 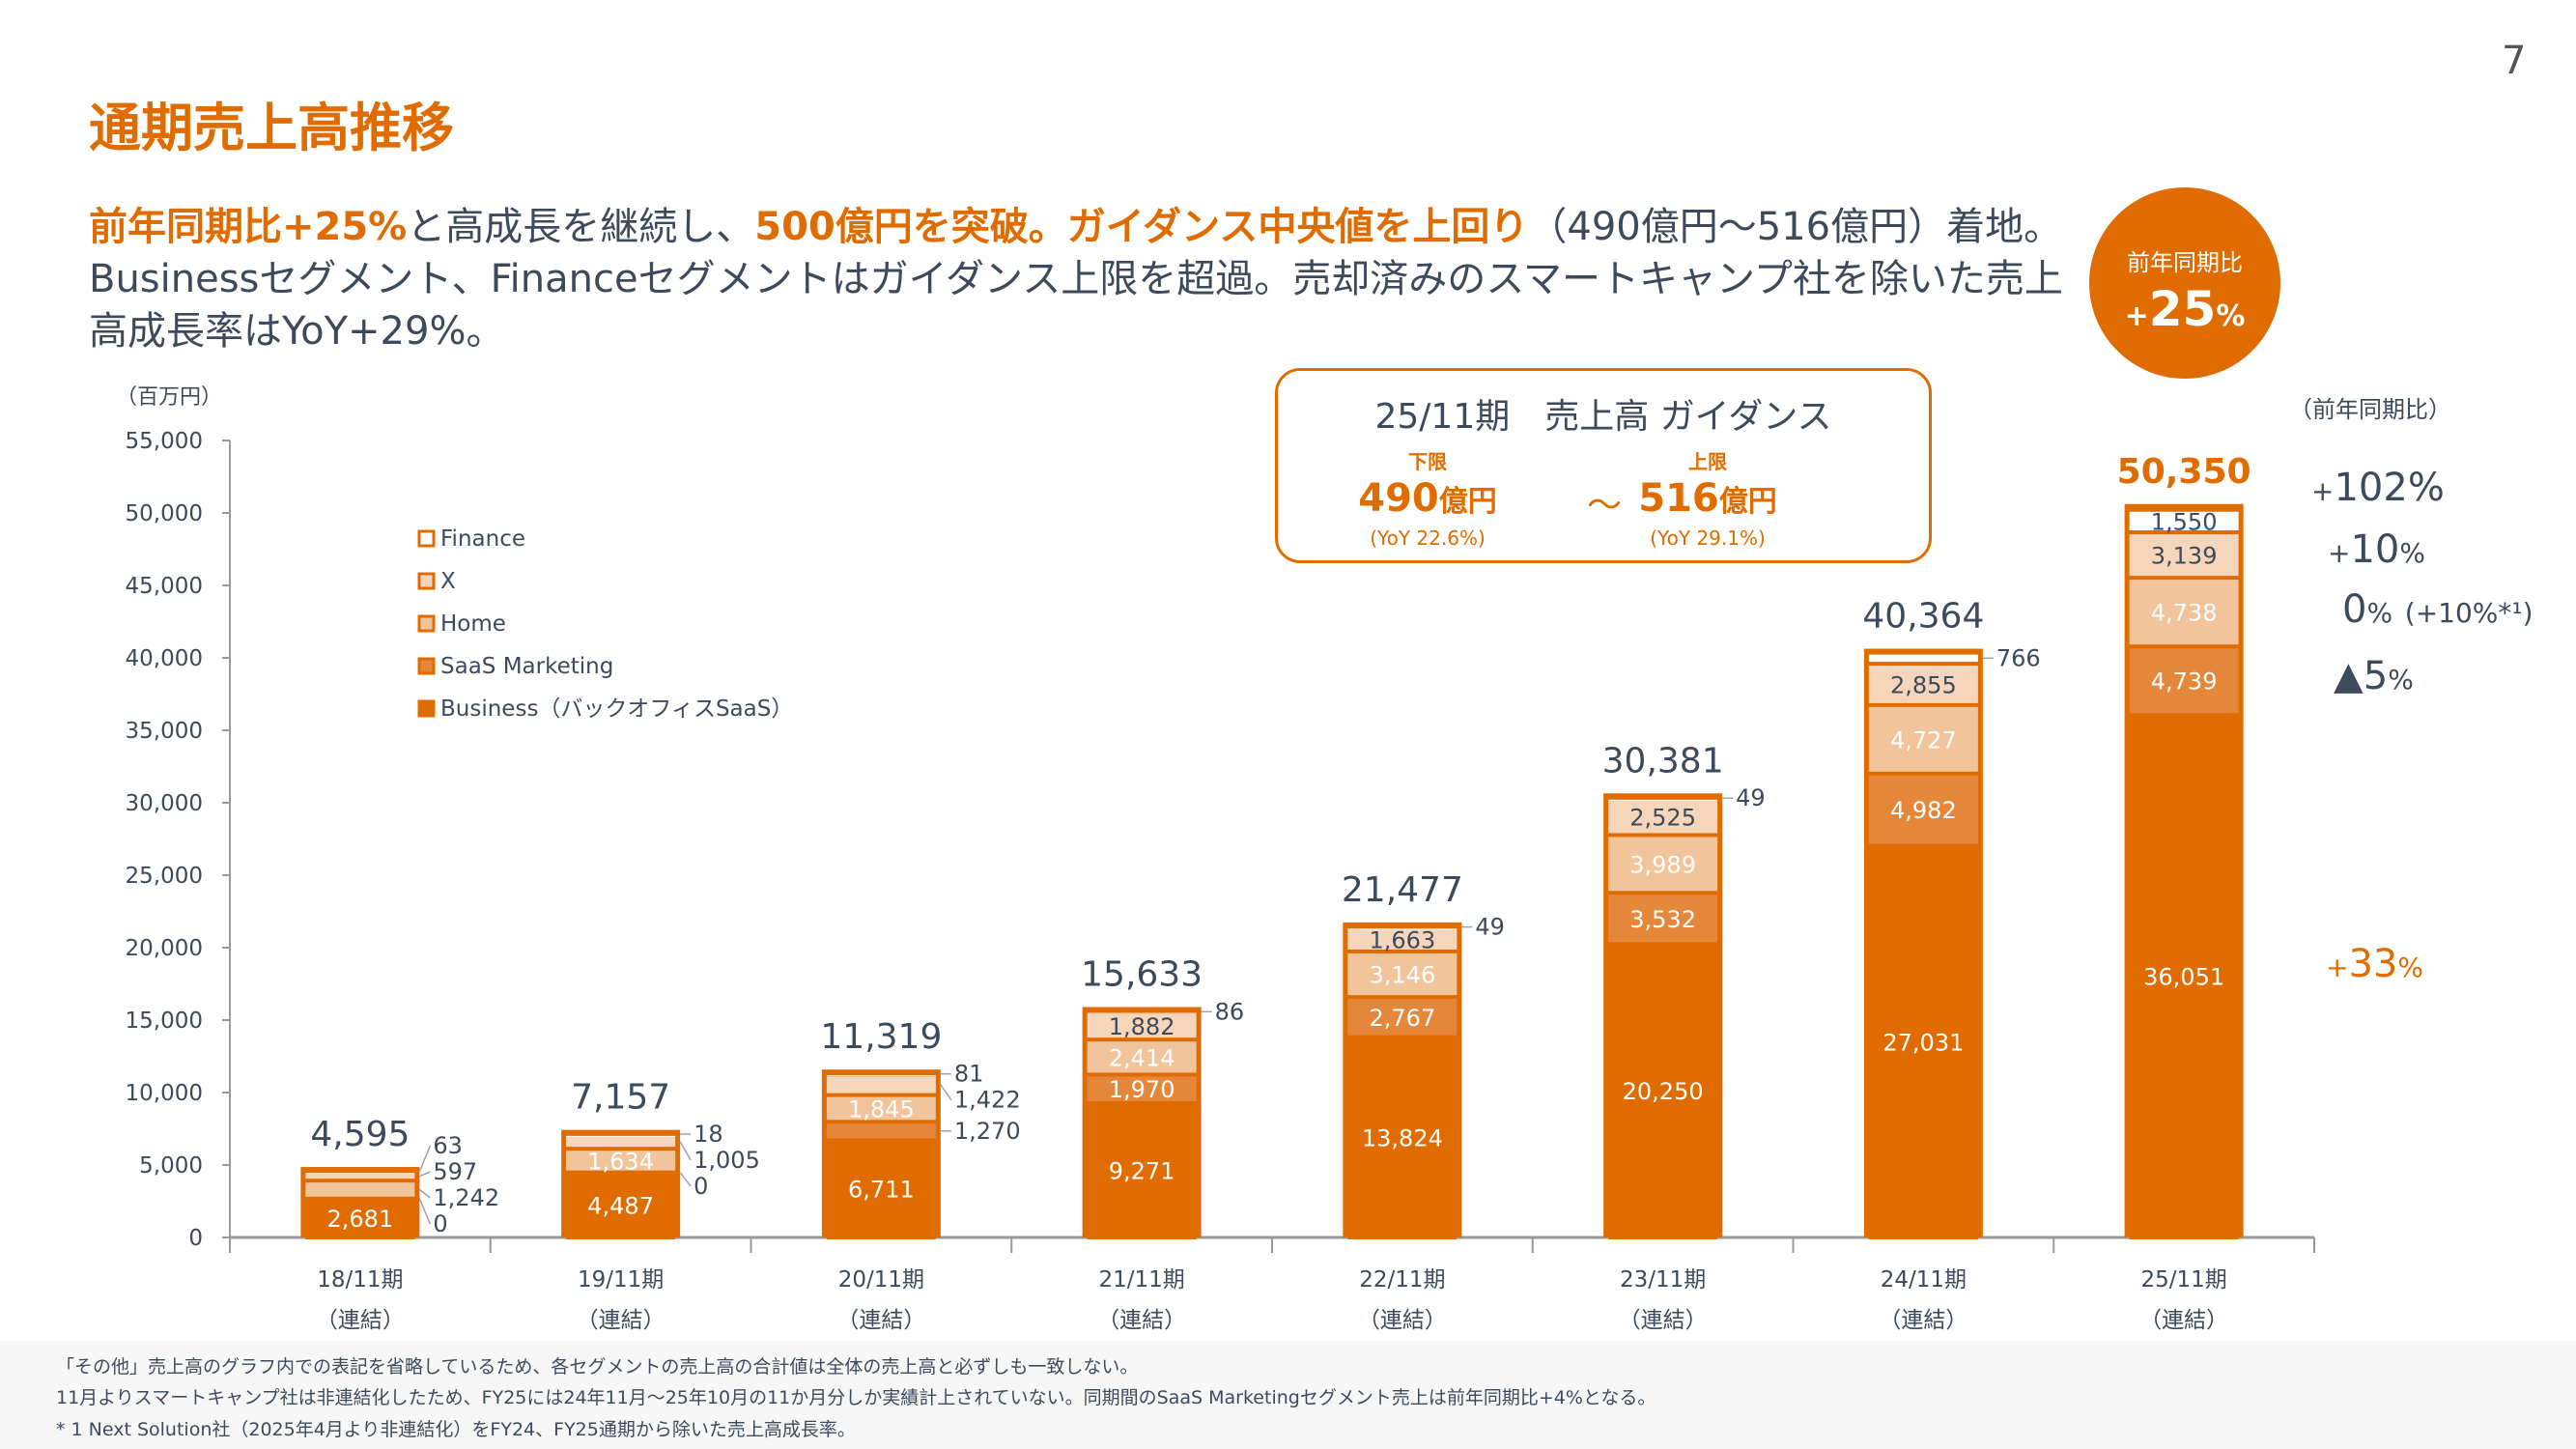 What do you see at coordinates (2182, 309) in the screenshot?
I see `badge-value: 25` at bounding box center [2182, 309].